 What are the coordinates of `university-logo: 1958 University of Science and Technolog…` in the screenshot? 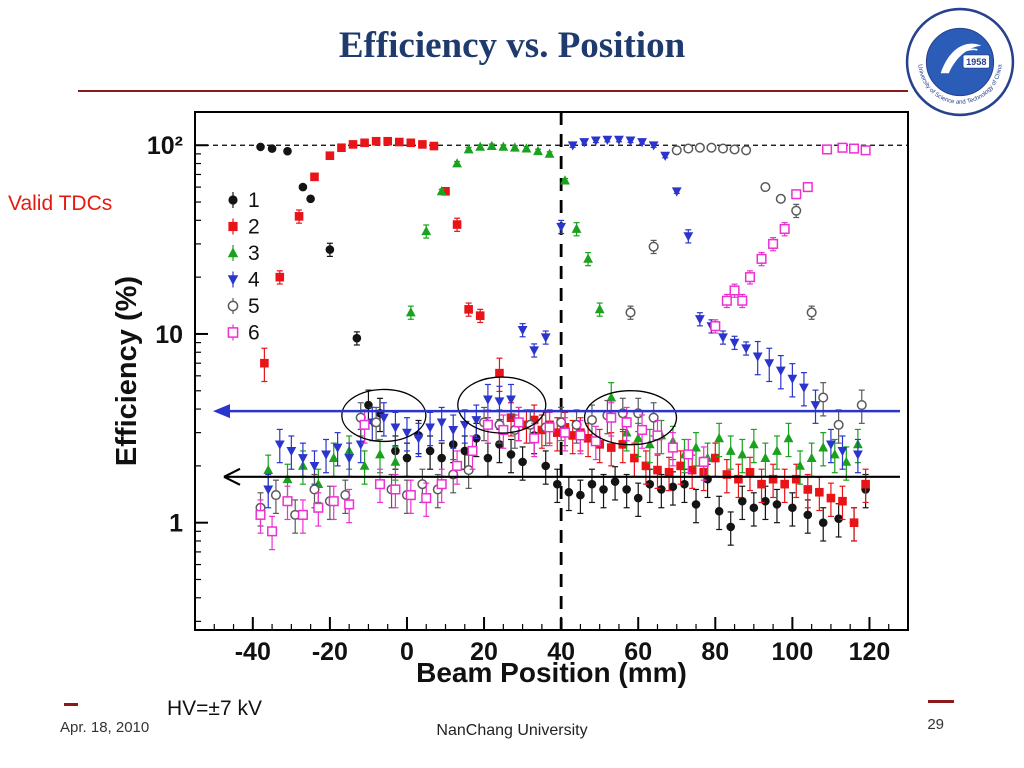 It's located at (960, 62).